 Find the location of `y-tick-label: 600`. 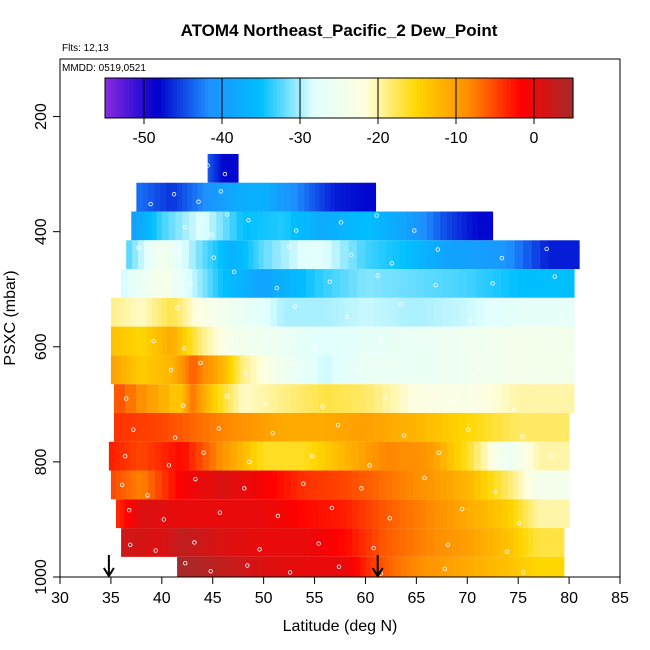

y-tick-label: 600 is located at coordinates (41, 346).